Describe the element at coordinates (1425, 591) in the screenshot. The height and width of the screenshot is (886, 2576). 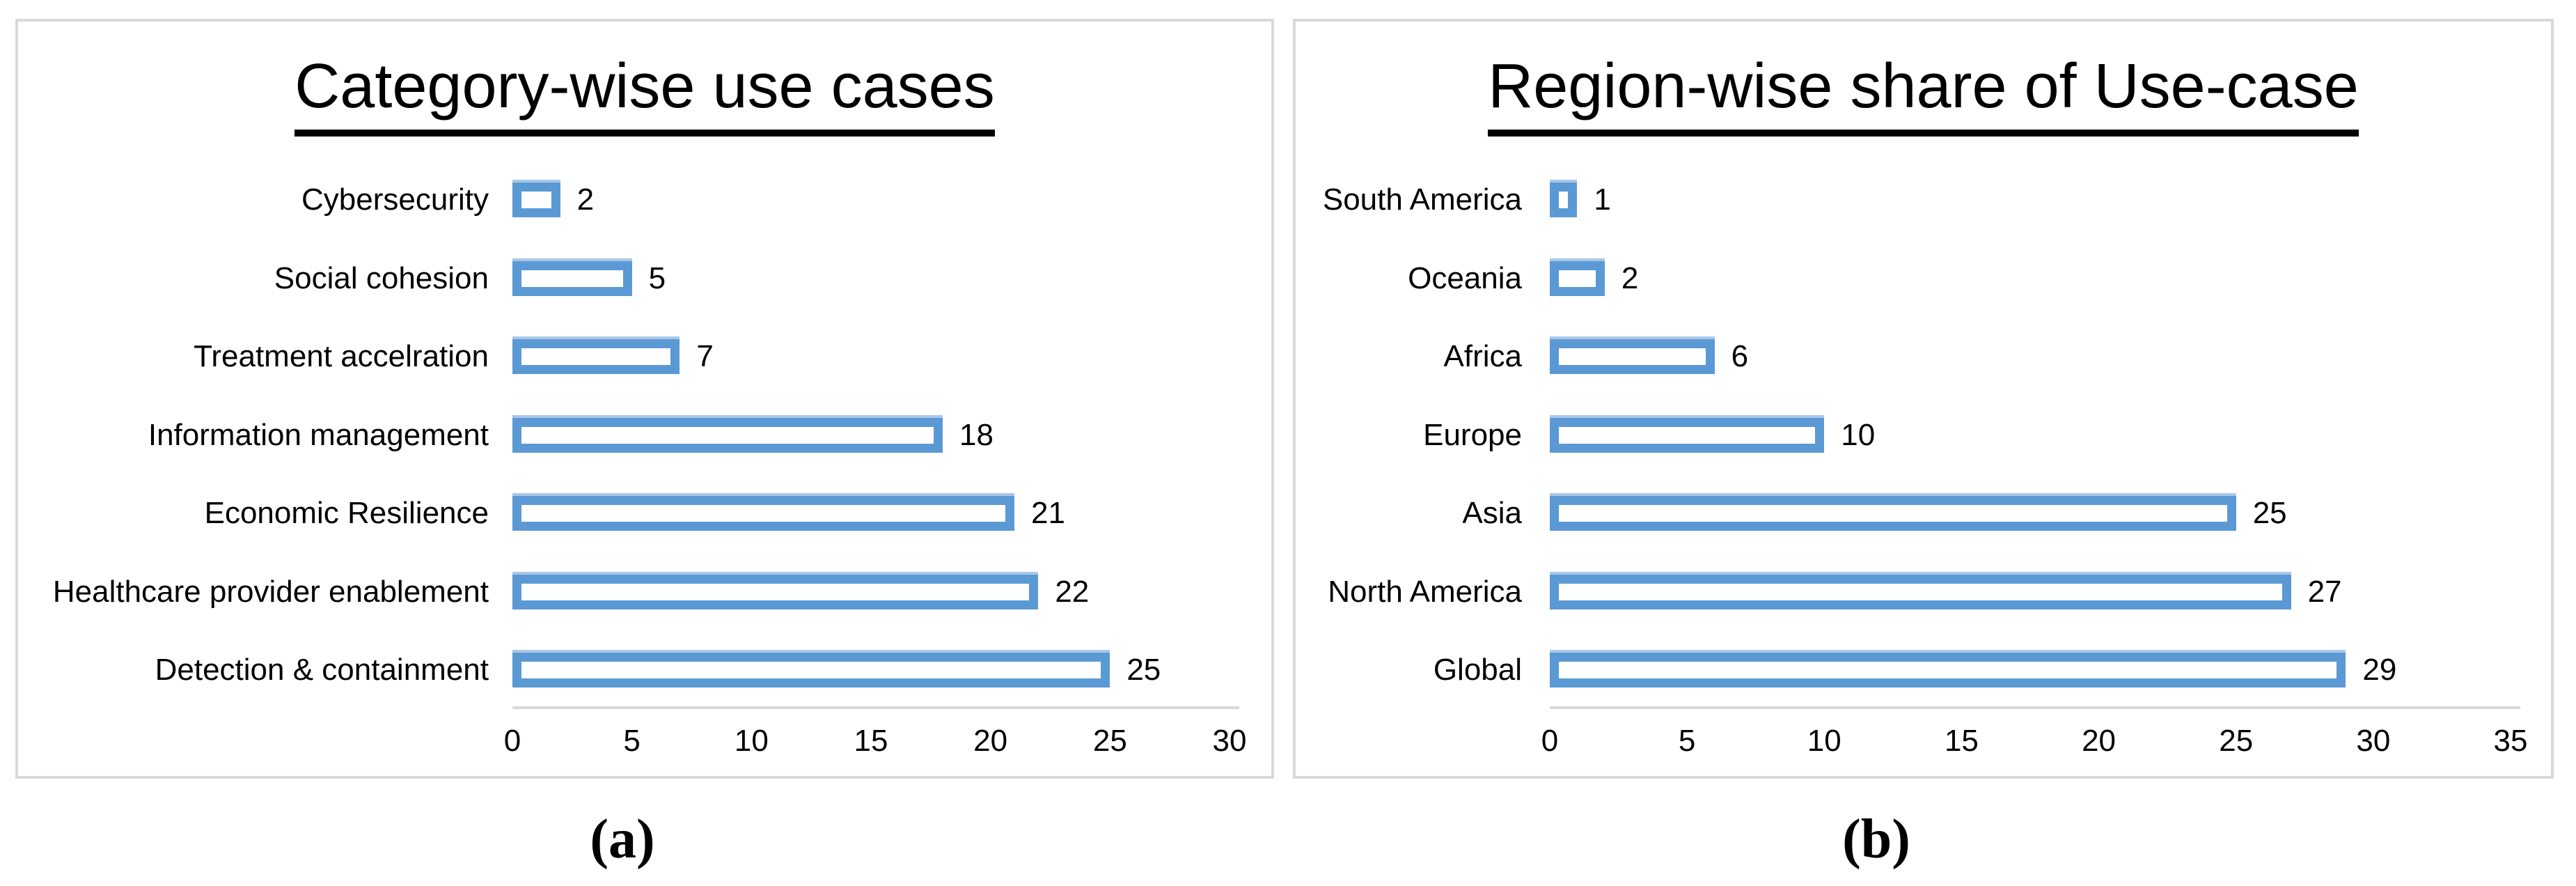
I see `category-label: North America` at that location.